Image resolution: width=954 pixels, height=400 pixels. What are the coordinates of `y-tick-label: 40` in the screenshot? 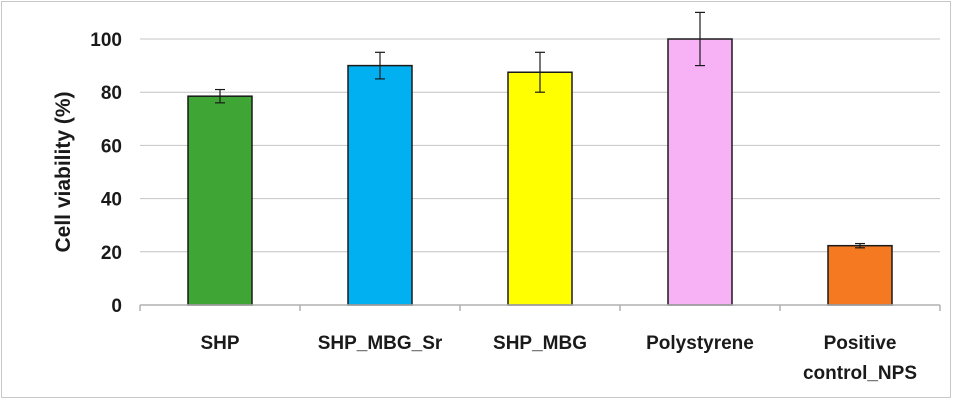 It's located at (111, 200).